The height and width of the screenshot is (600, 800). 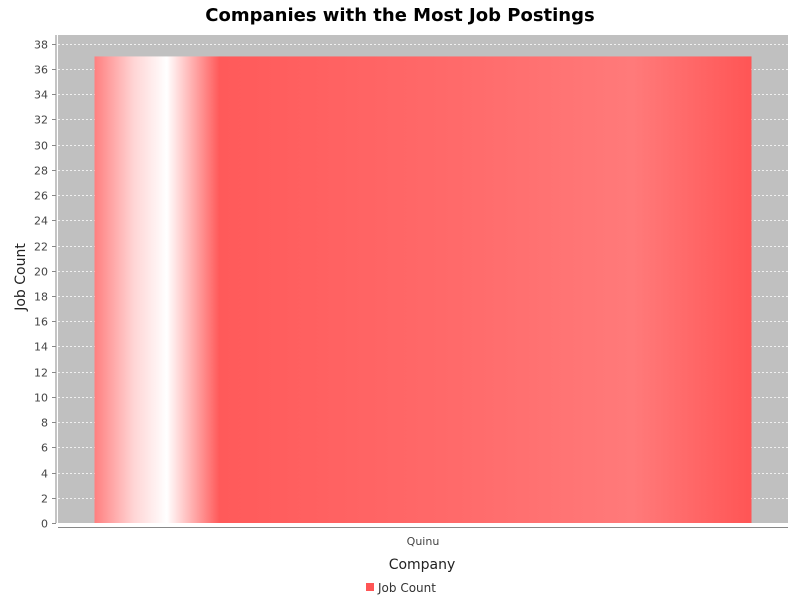 I want to click on y-tick-label: 0, so click(x=44, y=524).